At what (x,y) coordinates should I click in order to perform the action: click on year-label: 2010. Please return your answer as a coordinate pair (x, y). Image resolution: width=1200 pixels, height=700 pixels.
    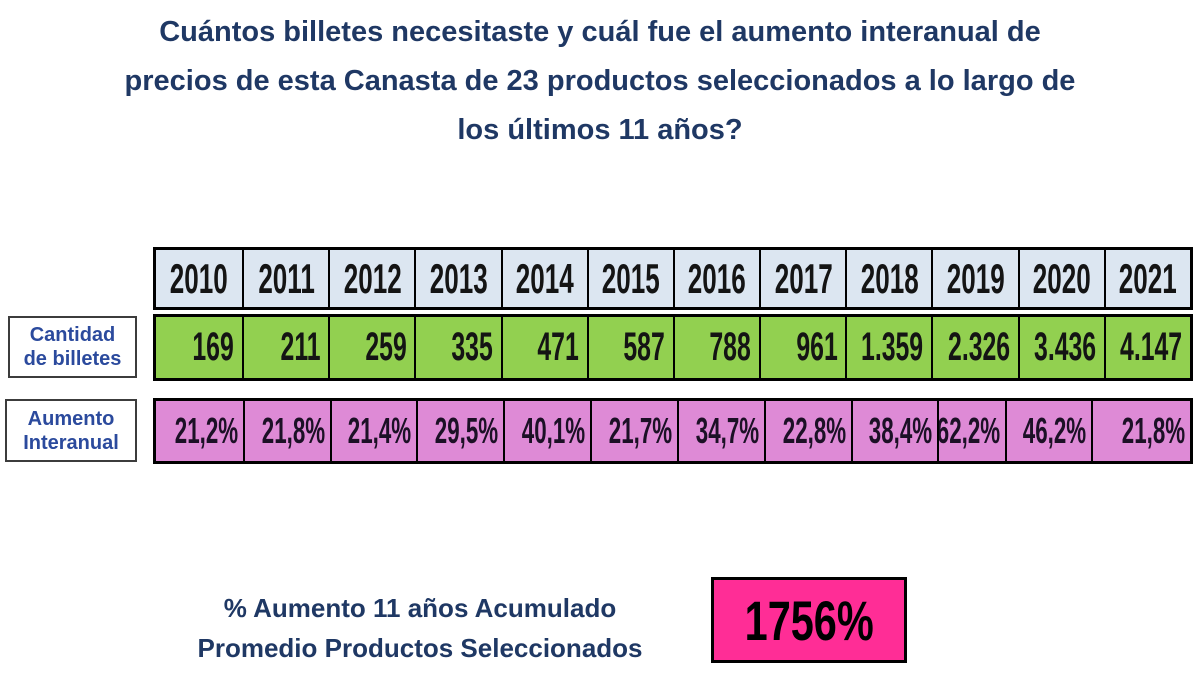
    Looking at the image, I should click on (199, 278).